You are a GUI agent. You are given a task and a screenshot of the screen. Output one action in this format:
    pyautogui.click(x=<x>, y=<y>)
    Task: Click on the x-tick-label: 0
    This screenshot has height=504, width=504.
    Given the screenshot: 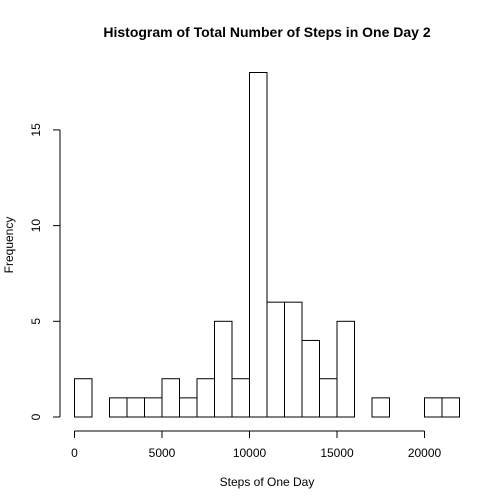 What is the action you would take?
    pyautogui.click(x=74, y=453)
    